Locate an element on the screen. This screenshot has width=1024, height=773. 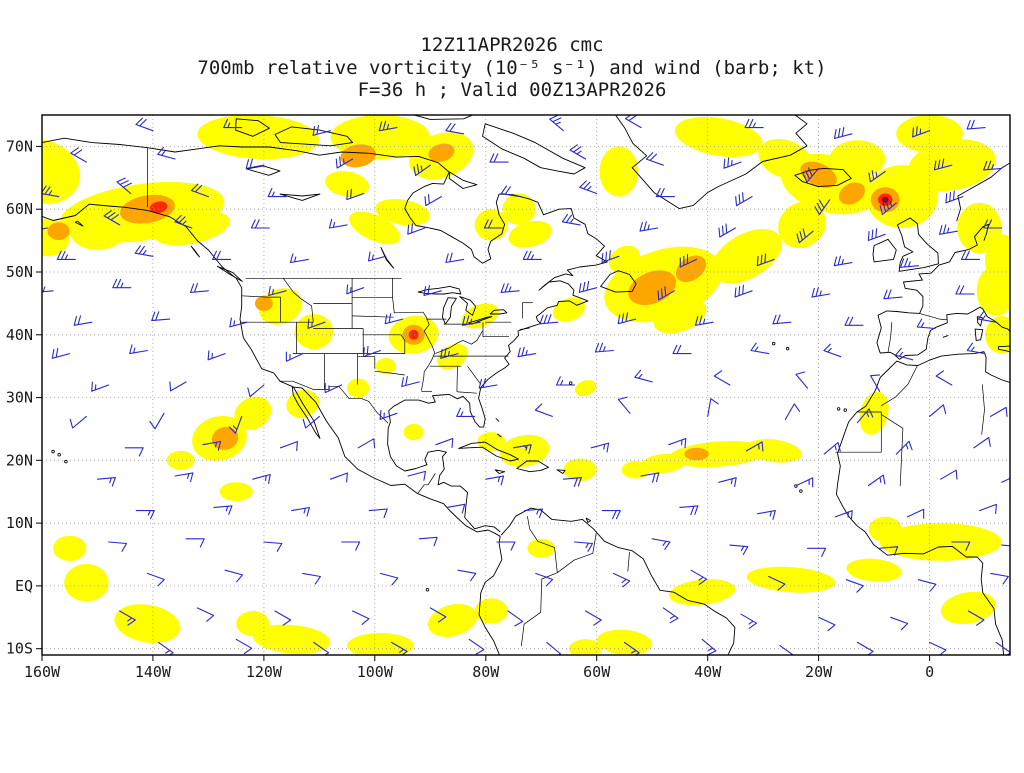
lon-tick-label: 120W is located at coordinates (264, 672).